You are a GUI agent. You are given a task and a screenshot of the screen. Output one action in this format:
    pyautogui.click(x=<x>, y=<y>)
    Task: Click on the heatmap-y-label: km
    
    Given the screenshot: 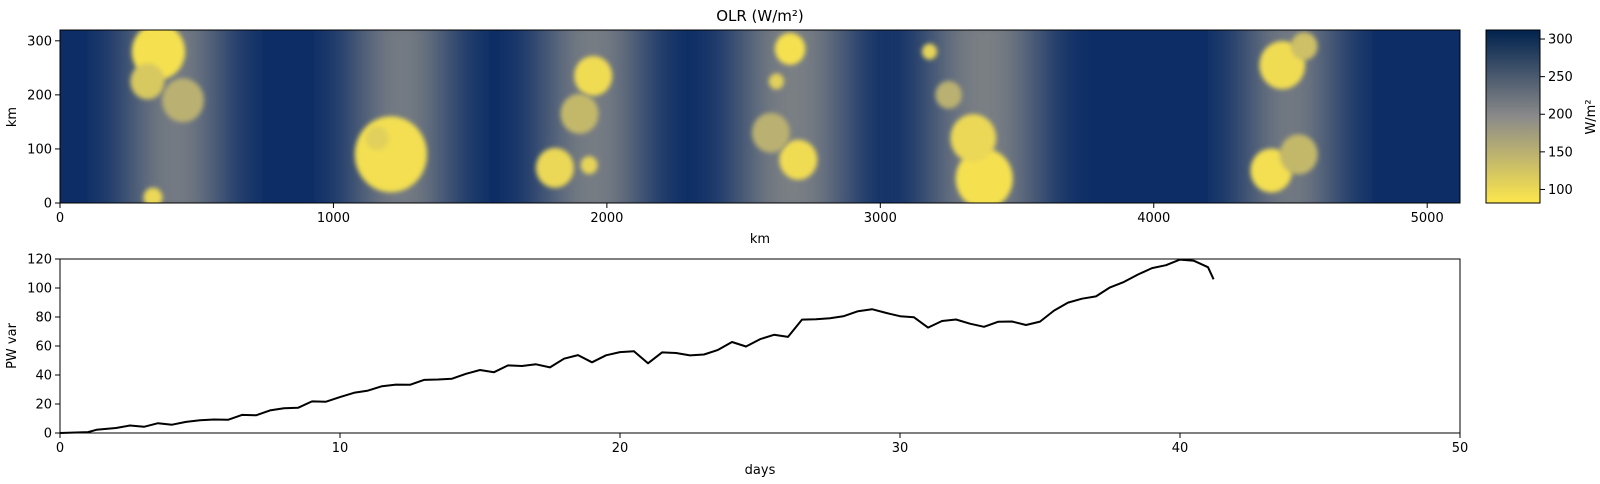 What is the action you would take?
    pyautogui.click(x=12, y=117)
    